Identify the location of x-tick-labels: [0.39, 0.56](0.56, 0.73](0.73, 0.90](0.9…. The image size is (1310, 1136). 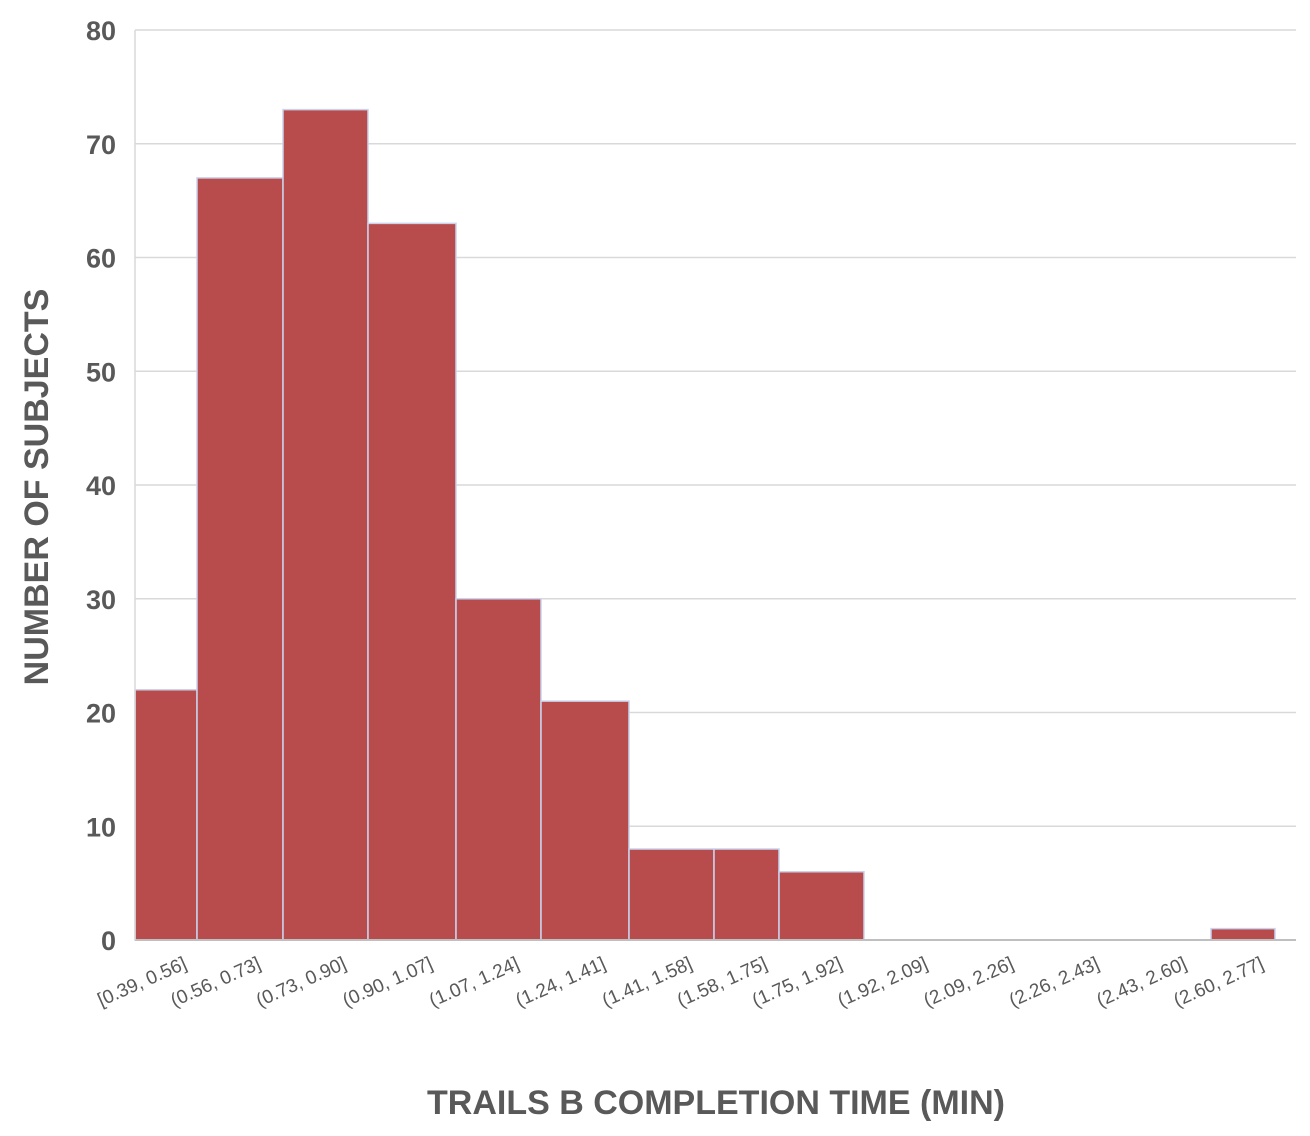
(681, 982).